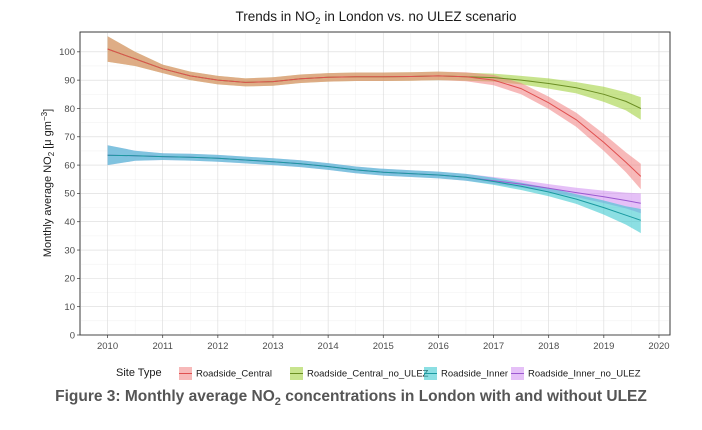 This screenshot has width=702, height=430. I want to click on y-tick-label: 30, so click(69, 250).